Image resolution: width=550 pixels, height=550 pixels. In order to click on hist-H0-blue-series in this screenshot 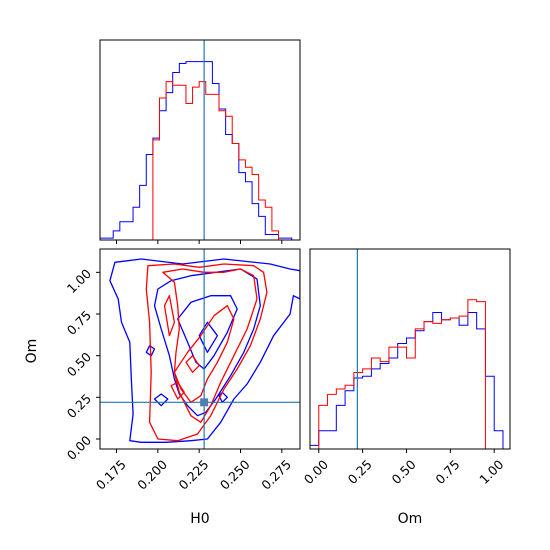, I will do `click(199, 151)`.